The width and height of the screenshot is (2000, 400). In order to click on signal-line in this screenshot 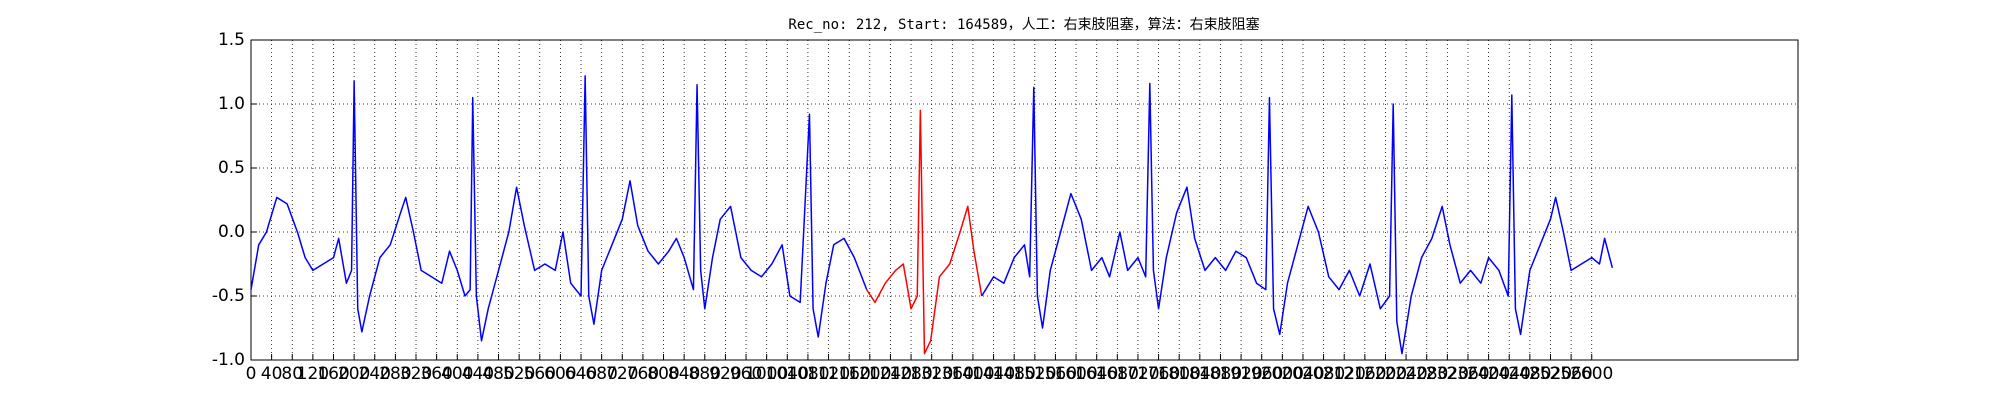, I will do `click(924, 232)`.